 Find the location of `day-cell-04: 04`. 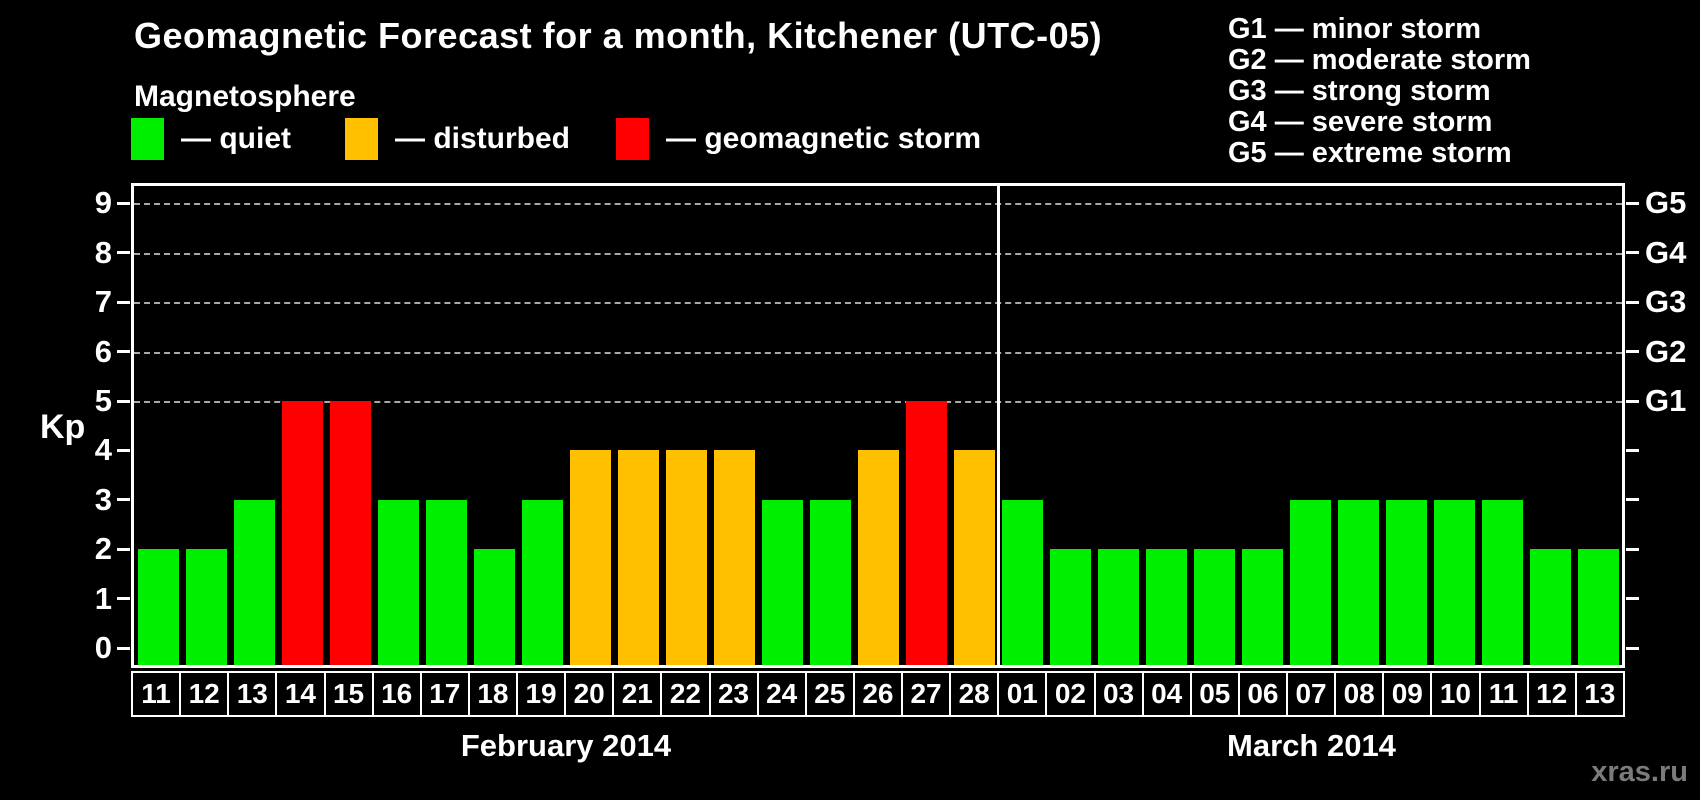

day-cell-04: 04 is located at coordinates (1166, 694).